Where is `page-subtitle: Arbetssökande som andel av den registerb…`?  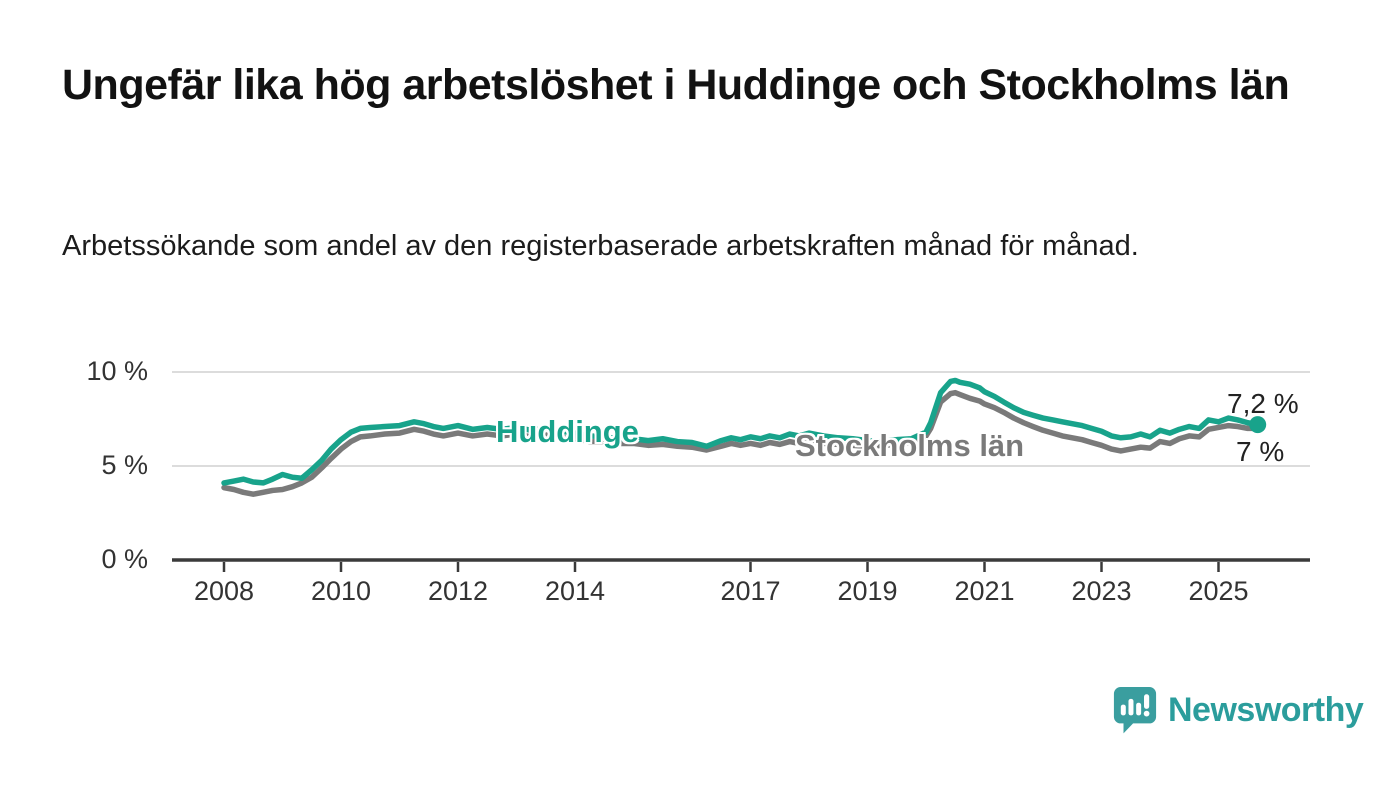 page-subtitle: Arbetssökande som andel av den registerb… is located at coordinates (600, 246).